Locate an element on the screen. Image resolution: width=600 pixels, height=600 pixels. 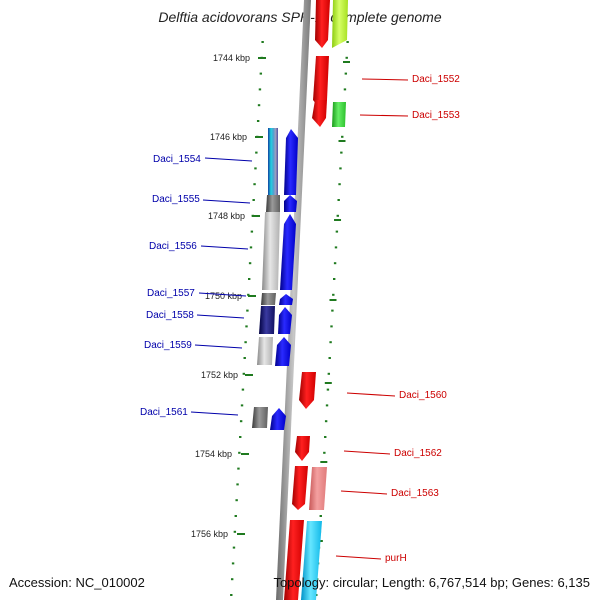
gene-label: Daci_1557 is located at coordinates (171, 293).